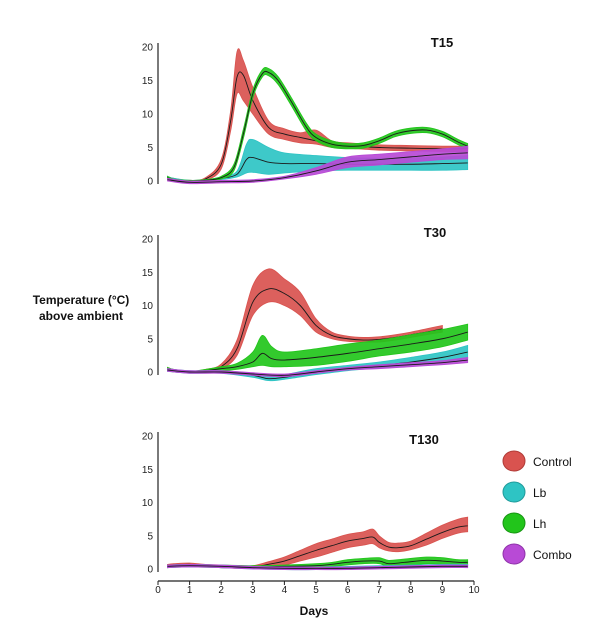  What do you see at coordinates (435, 232) in the screenshot?
I see `panel-title-t30: T30` at bounding box center [435, 232].